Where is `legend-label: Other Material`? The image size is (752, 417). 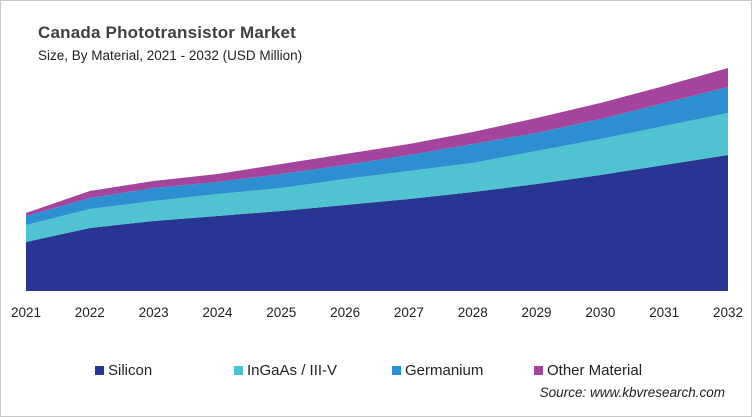 legend-label: Other Material is located at coordinates (595, 370).